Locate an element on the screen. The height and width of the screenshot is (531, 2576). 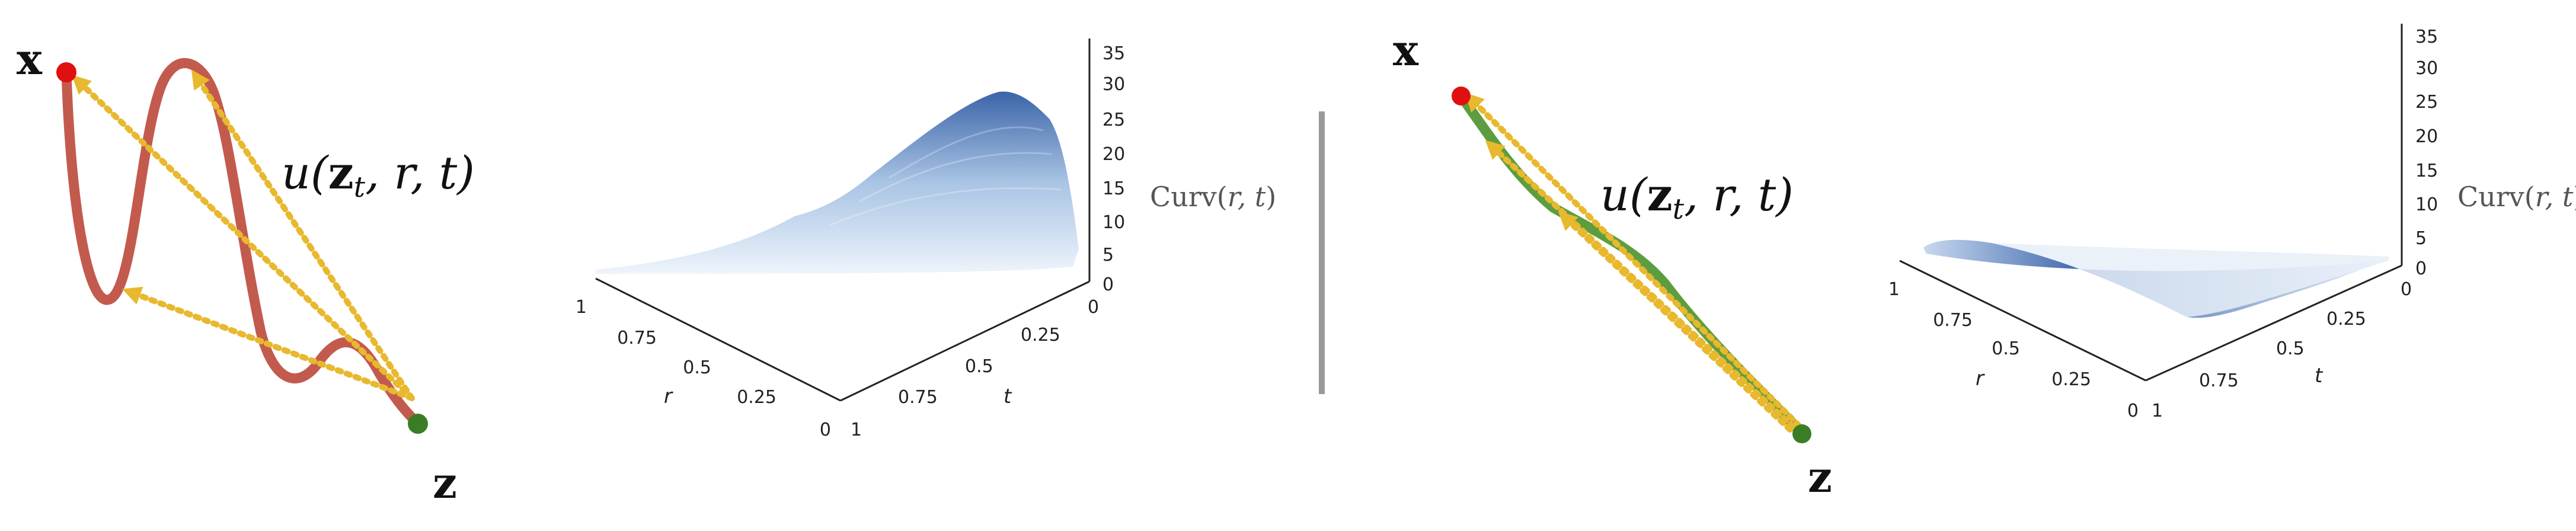
left-z-tick: 5 is located at coordinates (1108, 255).